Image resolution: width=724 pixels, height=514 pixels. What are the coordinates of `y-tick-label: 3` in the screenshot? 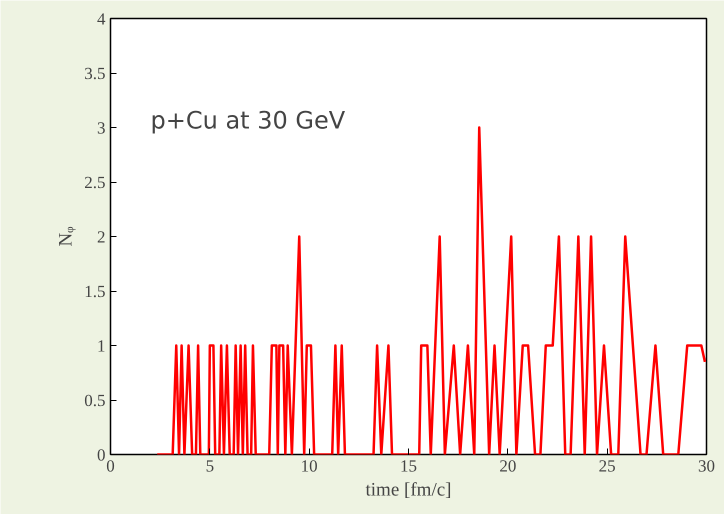 It's located at (101, 128).